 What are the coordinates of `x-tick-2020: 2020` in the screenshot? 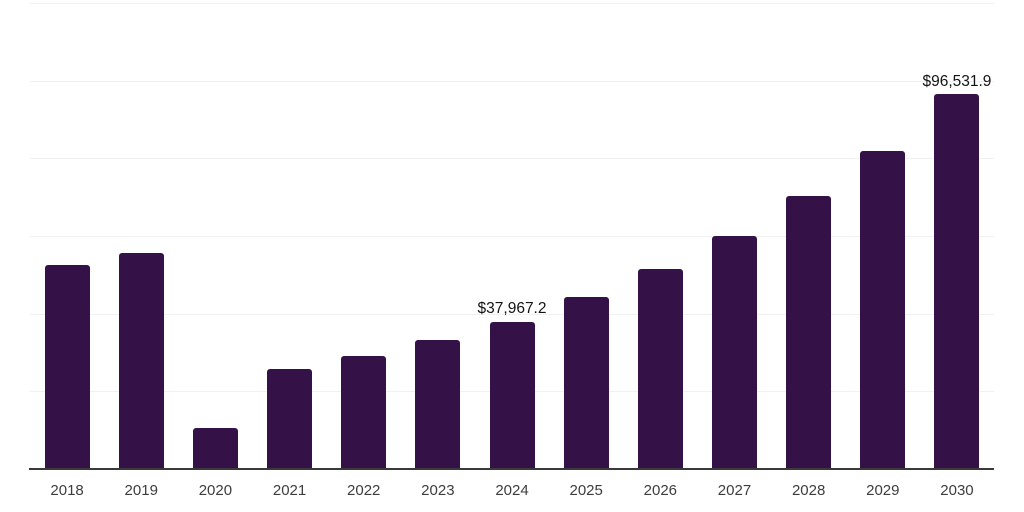 It's located at (215, 490).